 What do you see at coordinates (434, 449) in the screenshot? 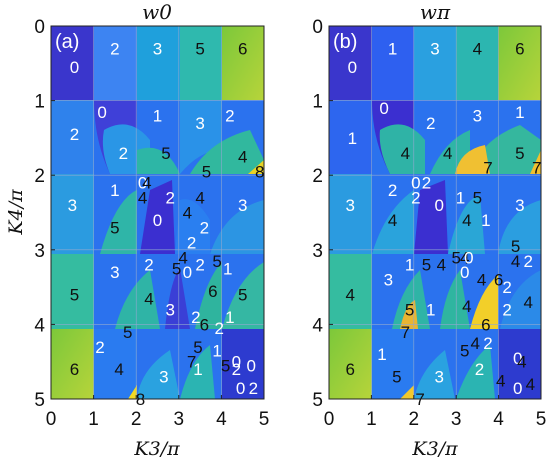
I see `x-axis-label-wpi: K3/π` at bounding box center [434, 449].